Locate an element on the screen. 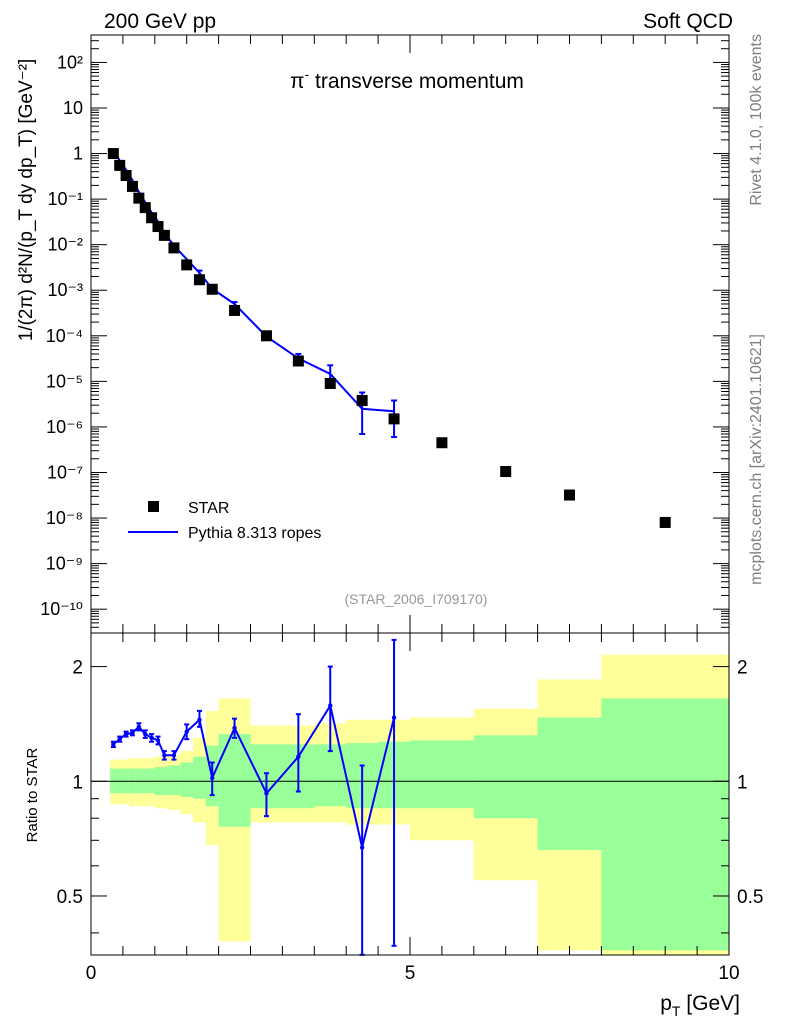 Image resolution: width=786 pixels, height=1024 pixels. main-y-tick-label: 10⁻⁶ is located at coordinates (64, 427).